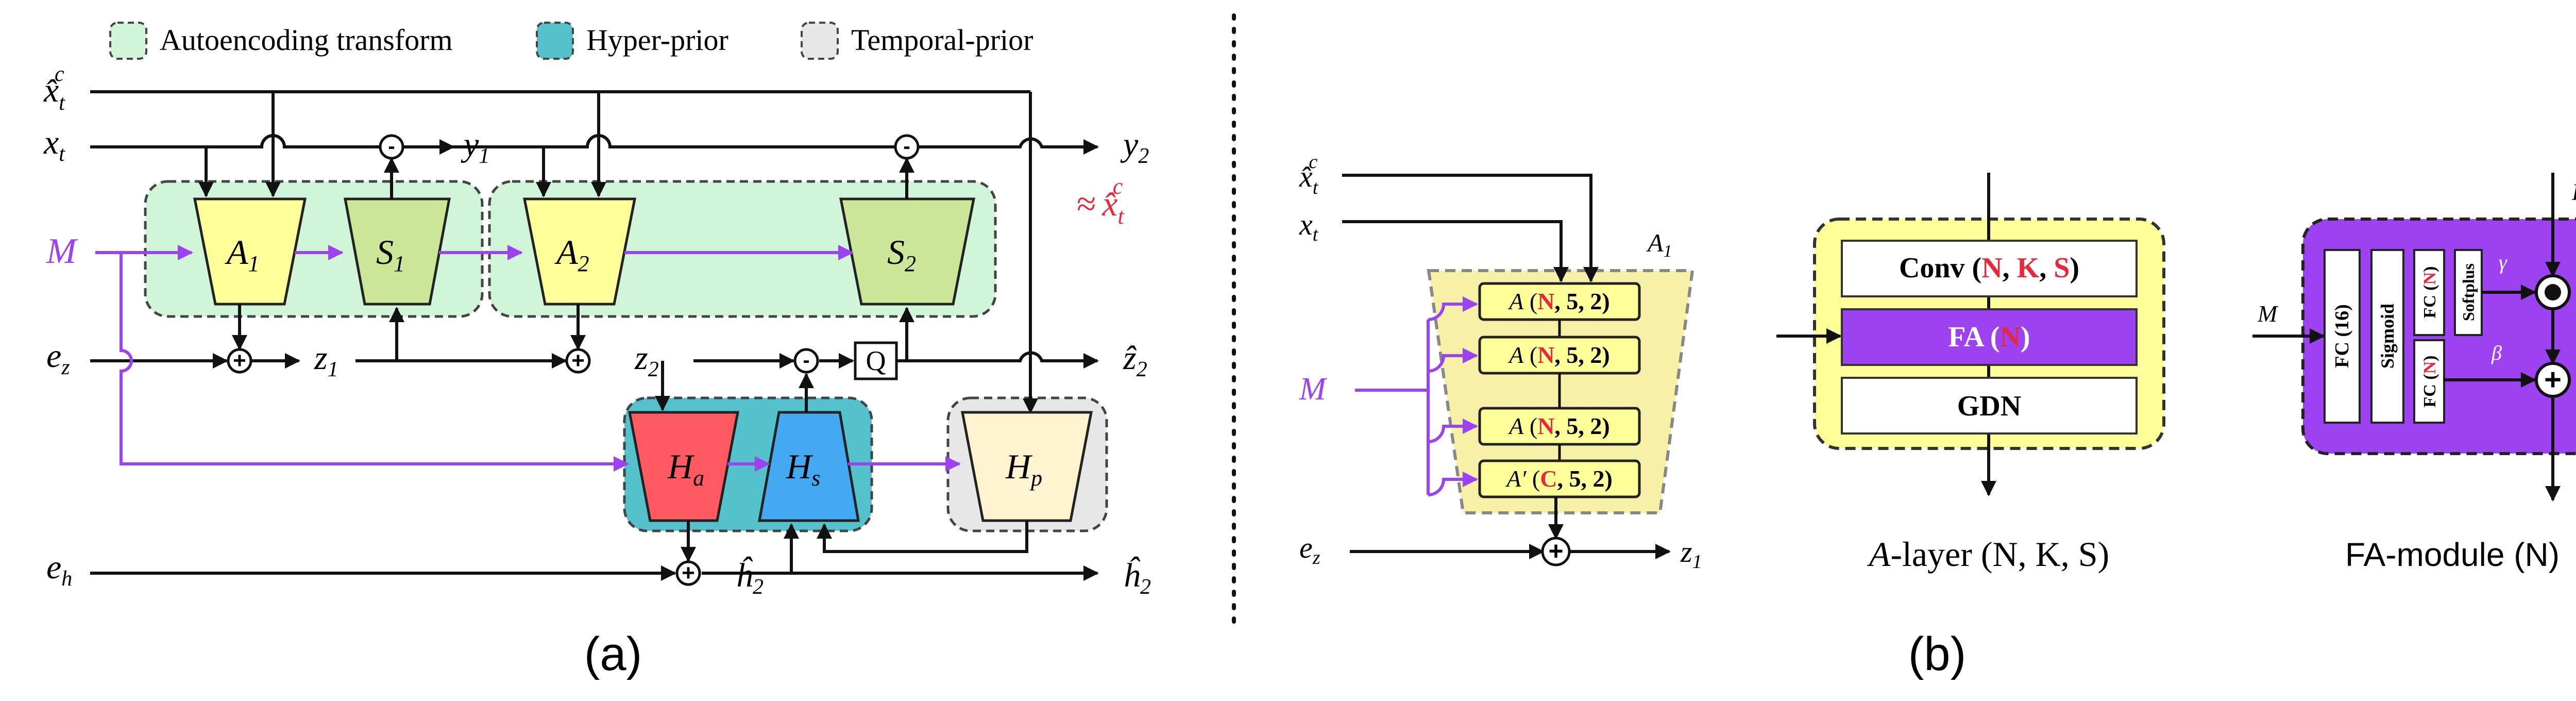 The image size is (2576, 701). I want to click on a2-label: A2, so click(571, 254).